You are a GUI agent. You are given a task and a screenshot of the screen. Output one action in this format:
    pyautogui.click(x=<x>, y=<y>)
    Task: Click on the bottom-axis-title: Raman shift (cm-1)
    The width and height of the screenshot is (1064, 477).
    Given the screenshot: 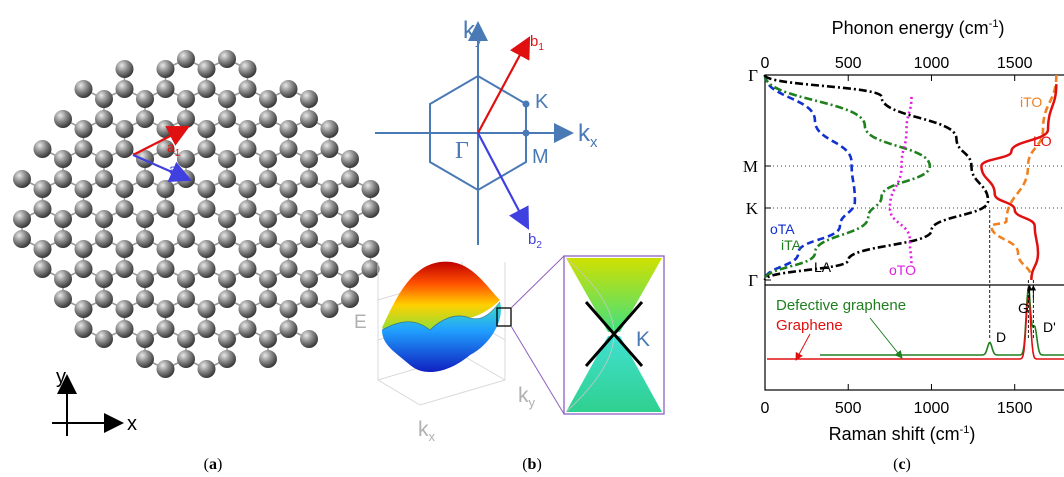 What is the action you would take?
    pyautogui.click(x=902, y=434)
    